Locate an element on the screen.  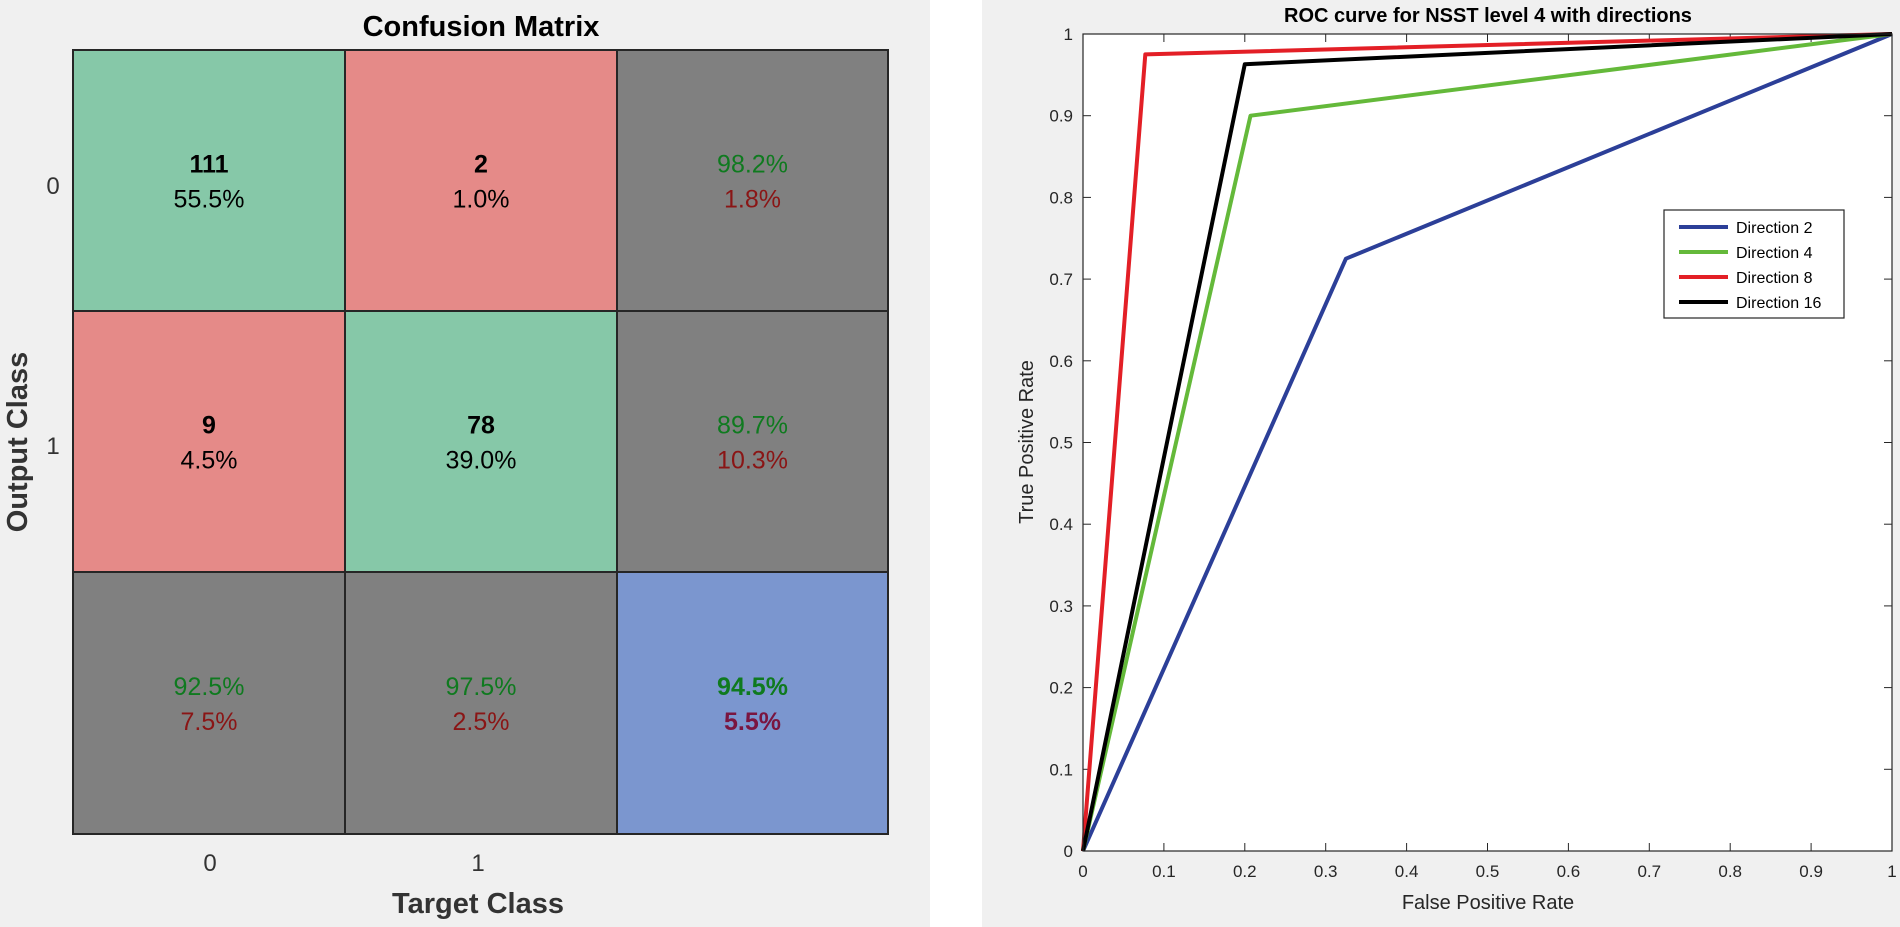
roc-x-tick-label: 1 is located at coordinates (1891, 871).